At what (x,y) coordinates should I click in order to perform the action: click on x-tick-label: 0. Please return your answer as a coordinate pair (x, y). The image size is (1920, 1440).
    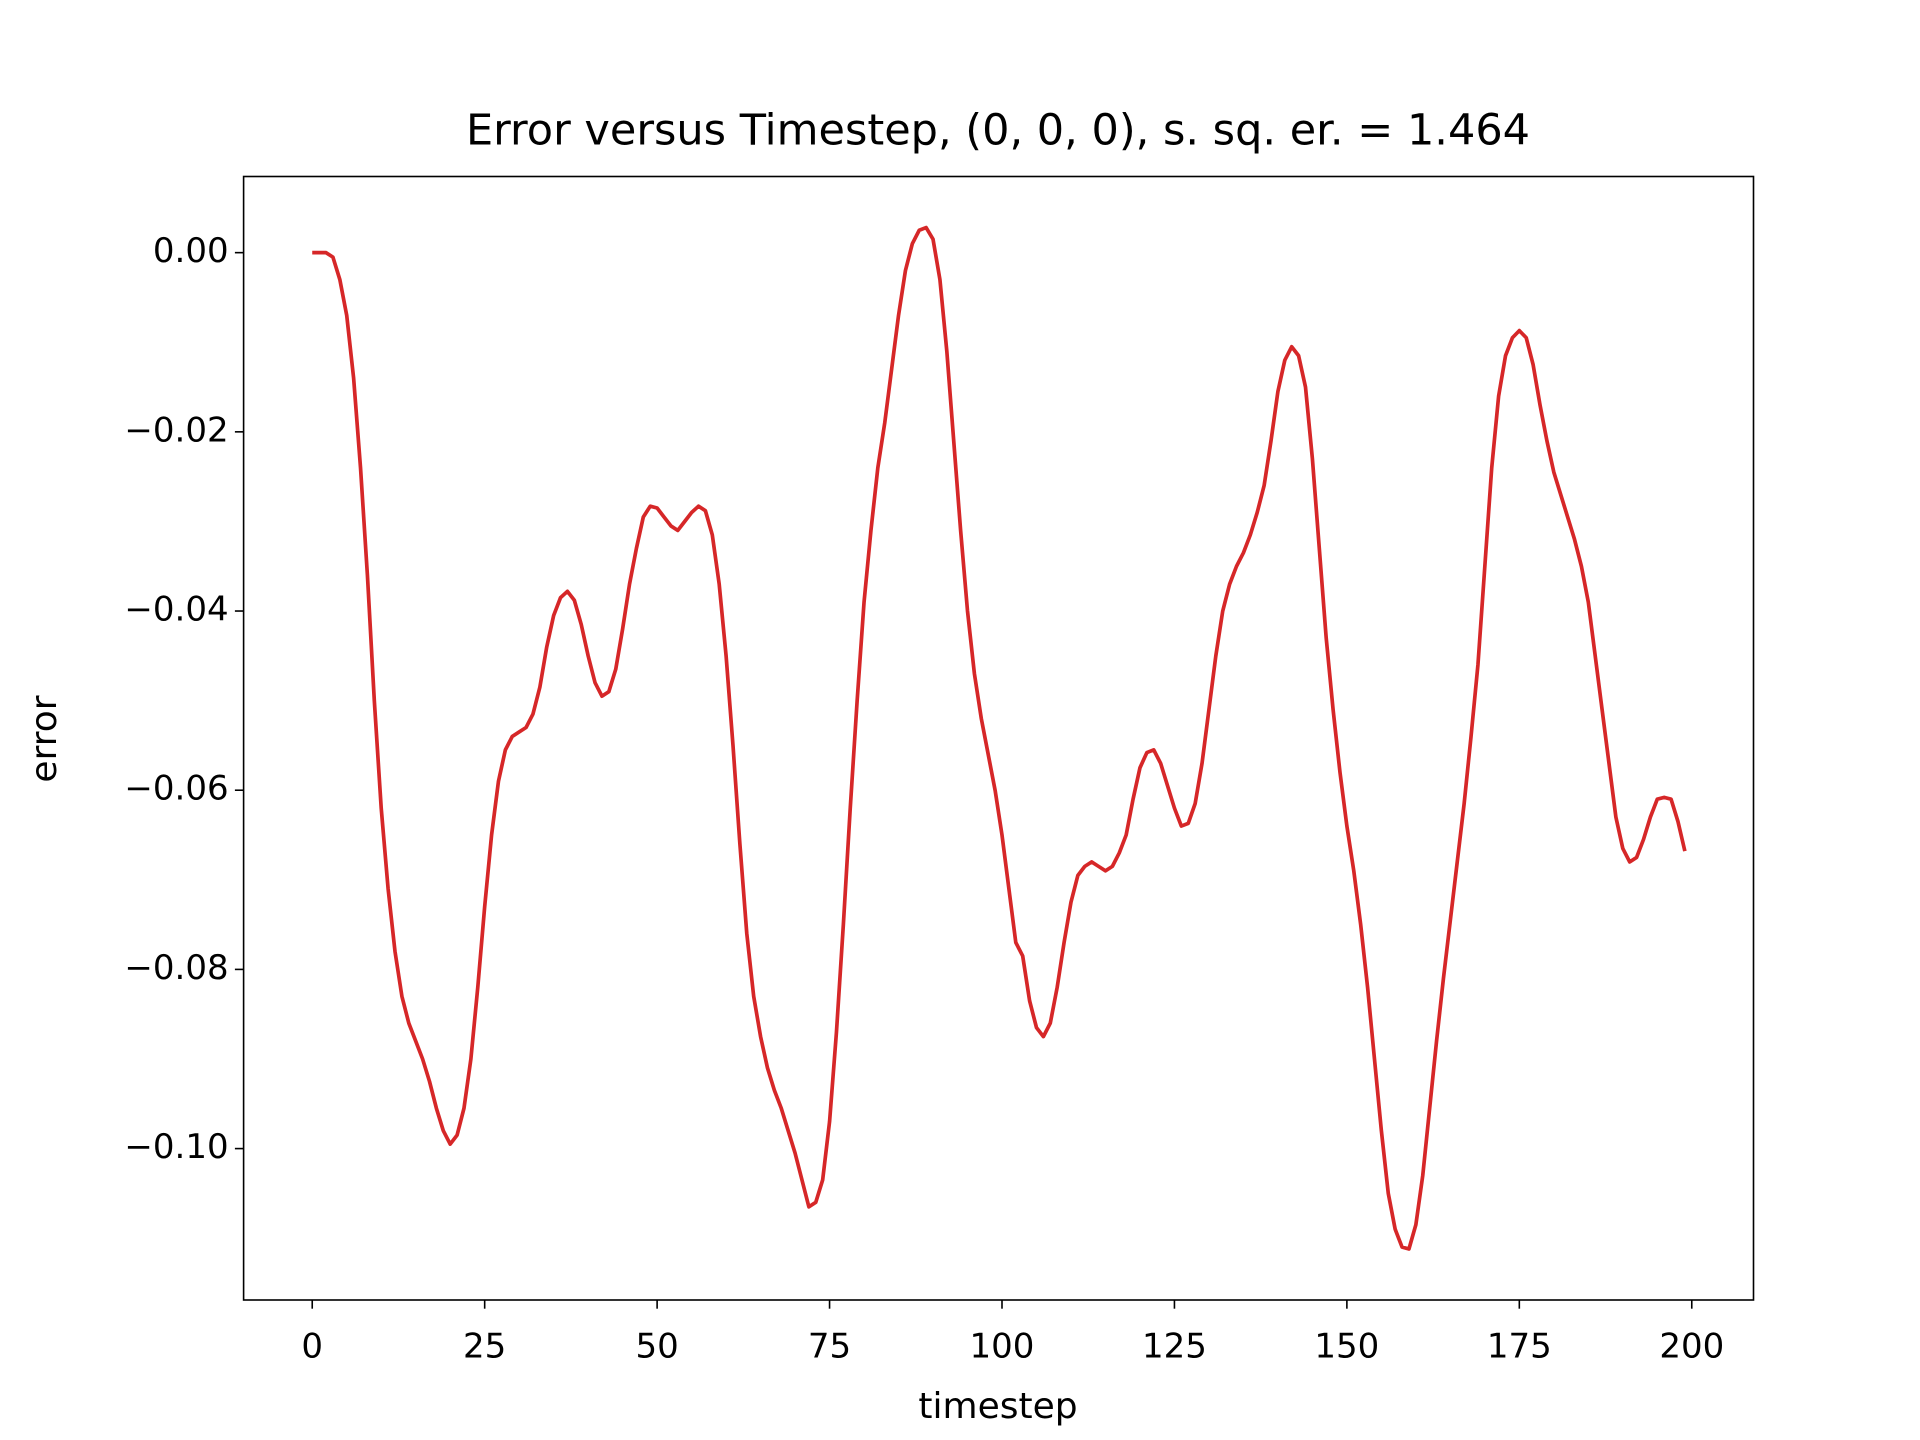
    Looking at the image, I should click on (312, 1347).